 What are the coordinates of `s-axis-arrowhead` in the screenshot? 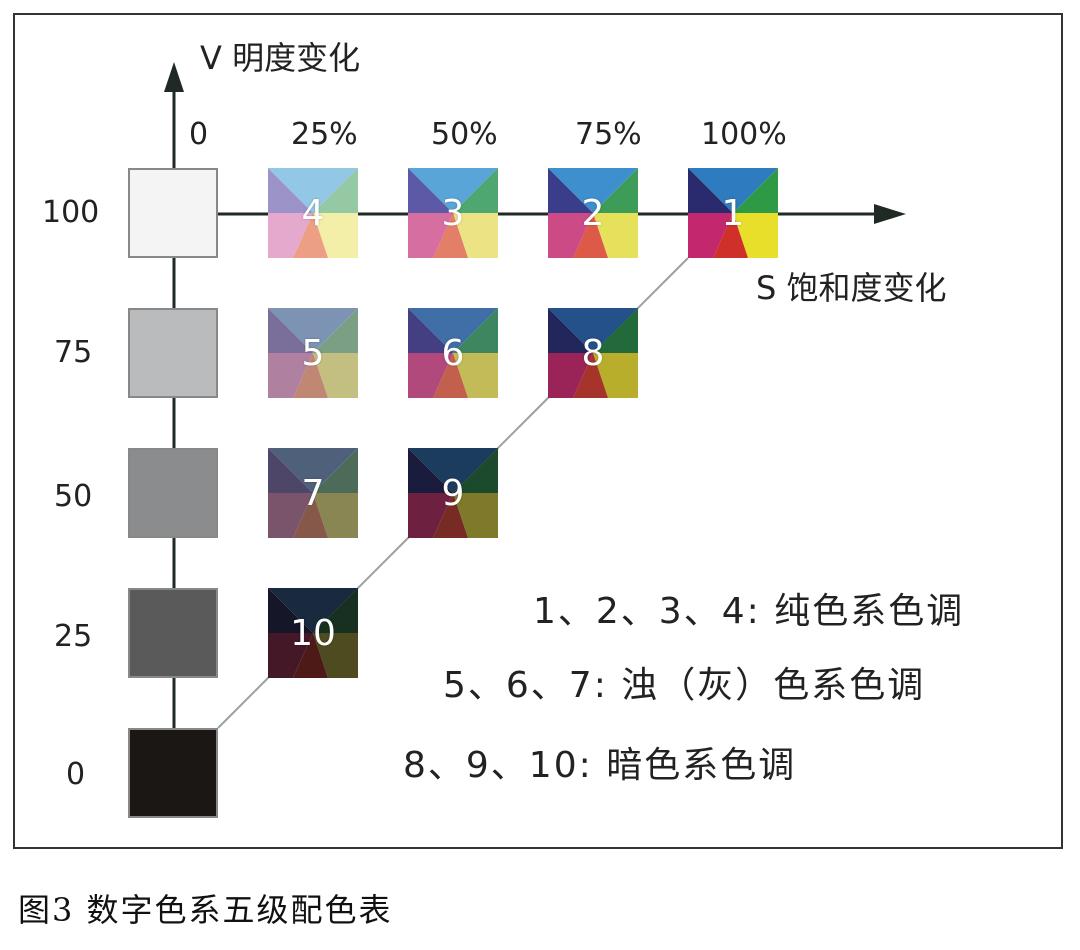 It's located at (890, 214).